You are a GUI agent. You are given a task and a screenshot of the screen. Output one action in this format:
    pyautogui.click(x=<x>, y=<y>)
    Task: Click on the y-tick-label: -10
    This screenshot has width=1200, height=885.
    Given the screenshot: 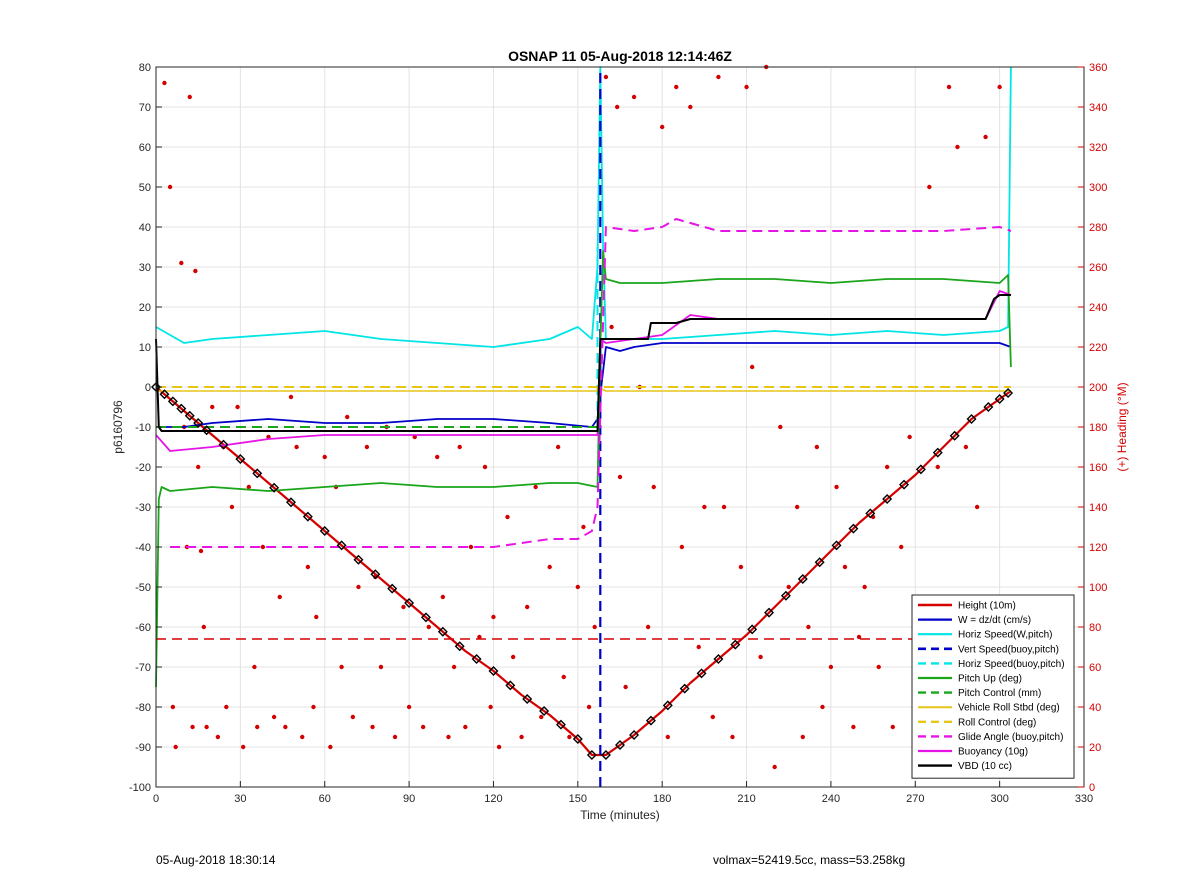 What is the action you would take?
    pyautogui.click(x=143, y=428)
    